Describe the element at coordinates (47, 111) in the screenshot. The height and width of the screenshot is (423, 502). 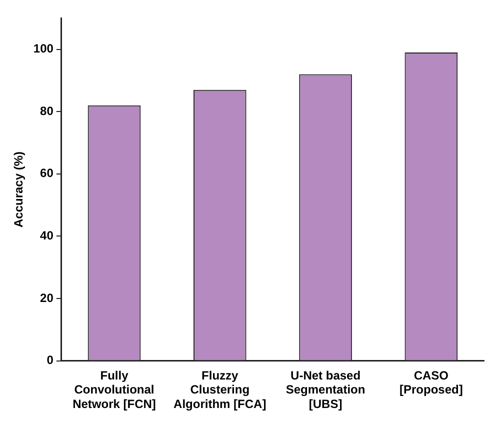
I see `y-tick-label: 80` at that location.